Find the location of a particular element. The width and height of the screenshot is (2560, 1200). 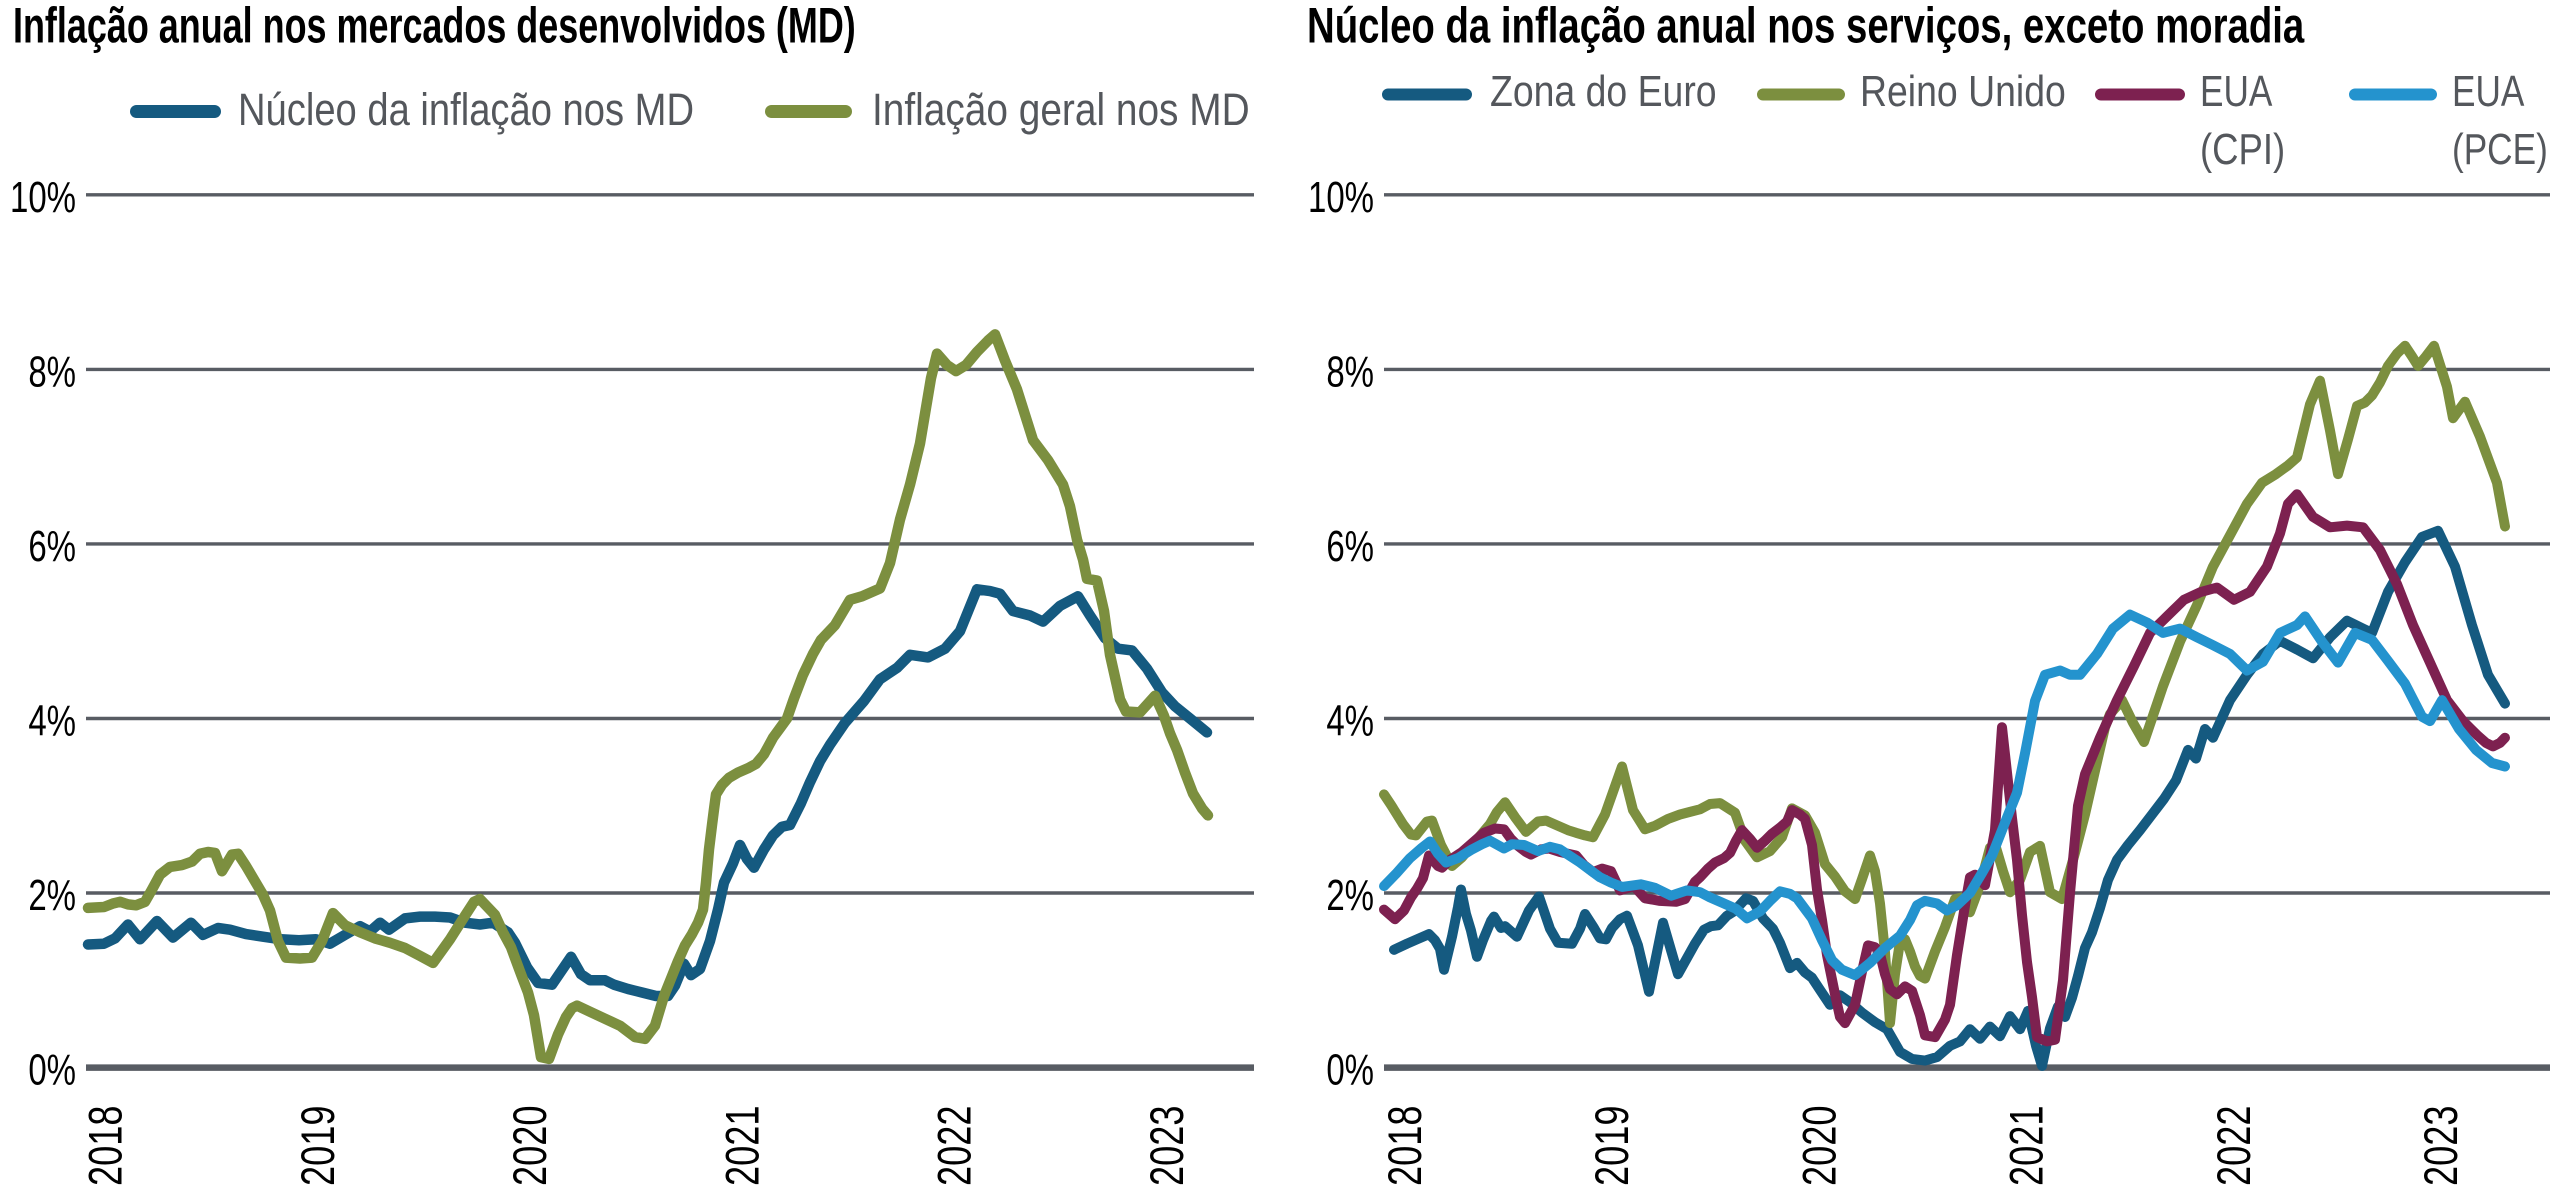

svg-text: (PCE) is located at coordinates (2500, 149).